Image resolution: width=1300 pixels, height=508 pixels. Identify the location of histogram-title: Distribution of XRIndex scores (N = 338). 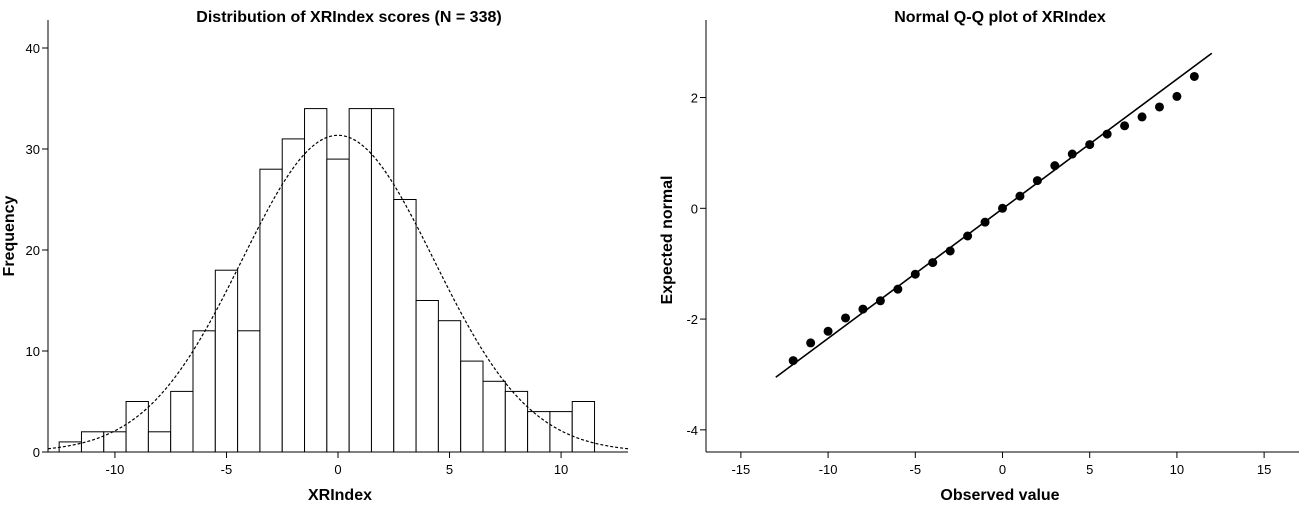
(348, 17).